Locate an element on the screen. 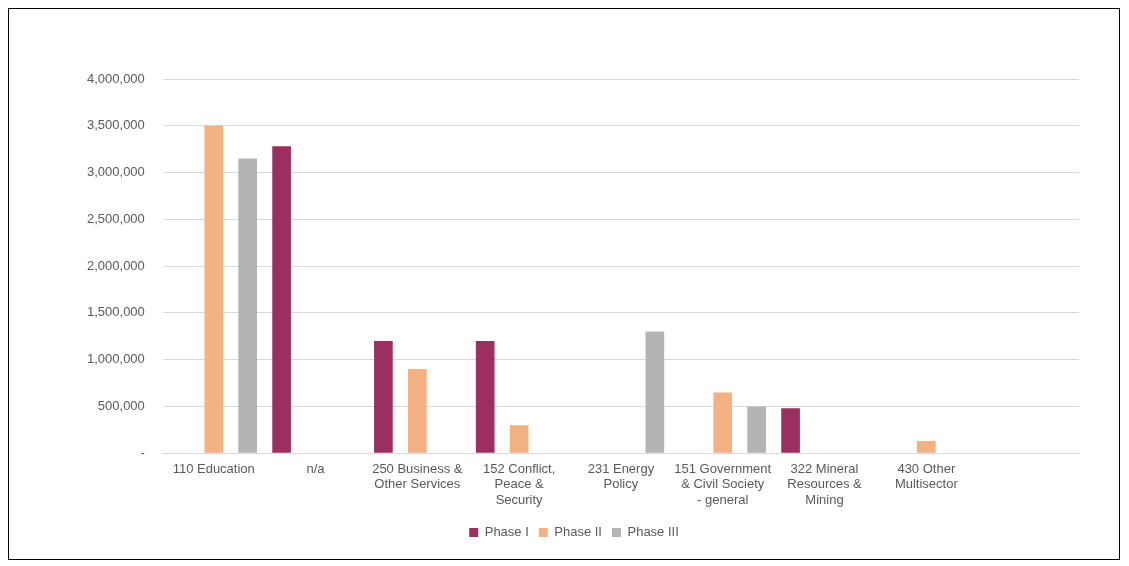  y-tick-label: 2,000,000 is located at coordinates (115, 265).